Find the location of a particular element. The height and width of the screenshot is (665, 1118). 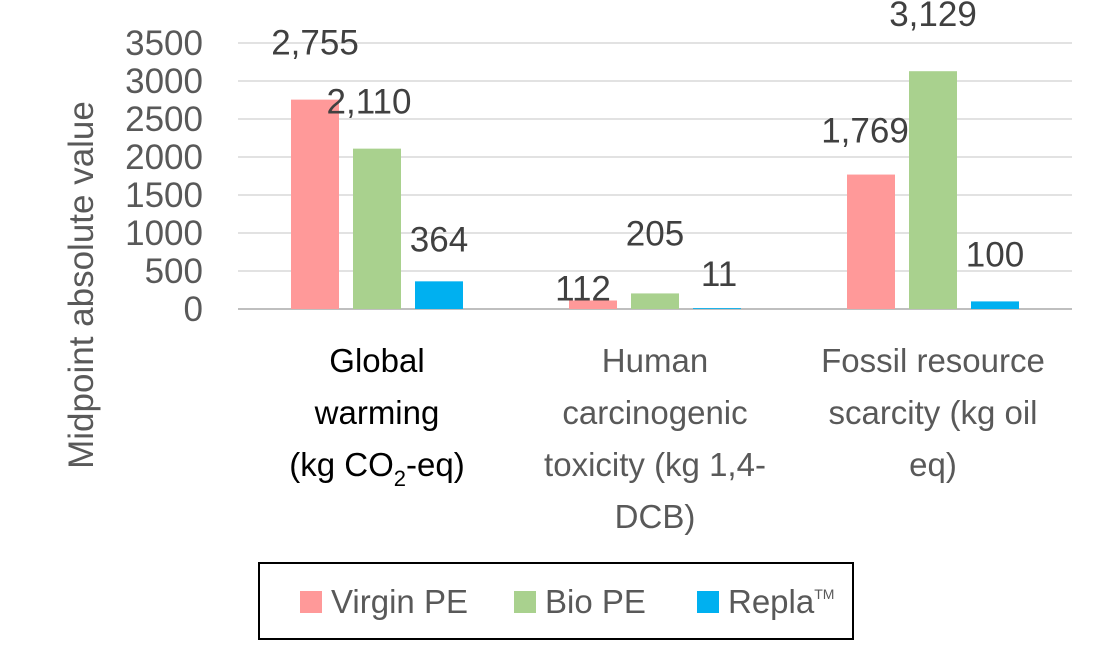

data-label: 2,110 is located at coordinates (369, 102).